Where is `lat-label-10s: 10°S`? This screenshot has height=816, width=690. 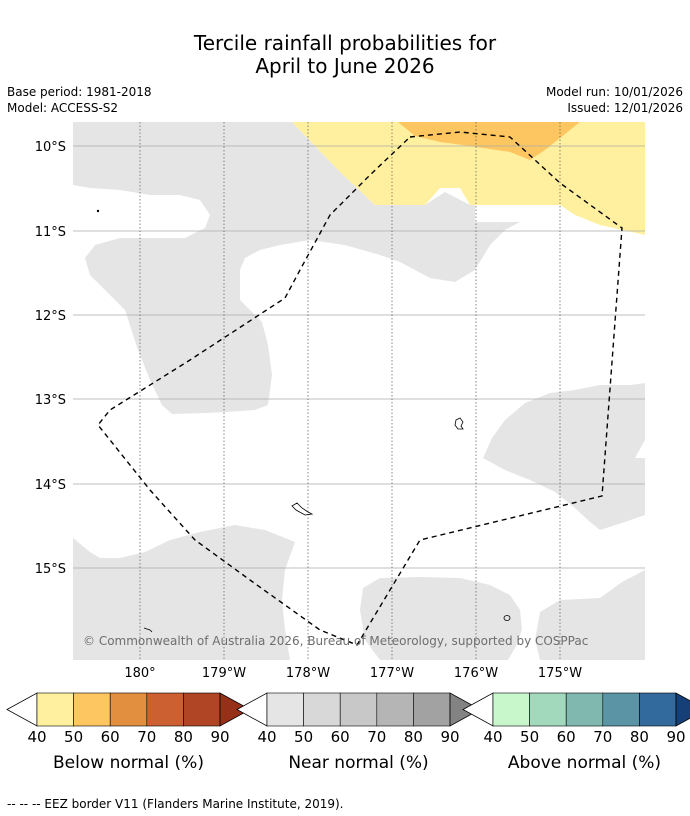 lat-label-10s: 10°S is located at coordinates (50, 147).